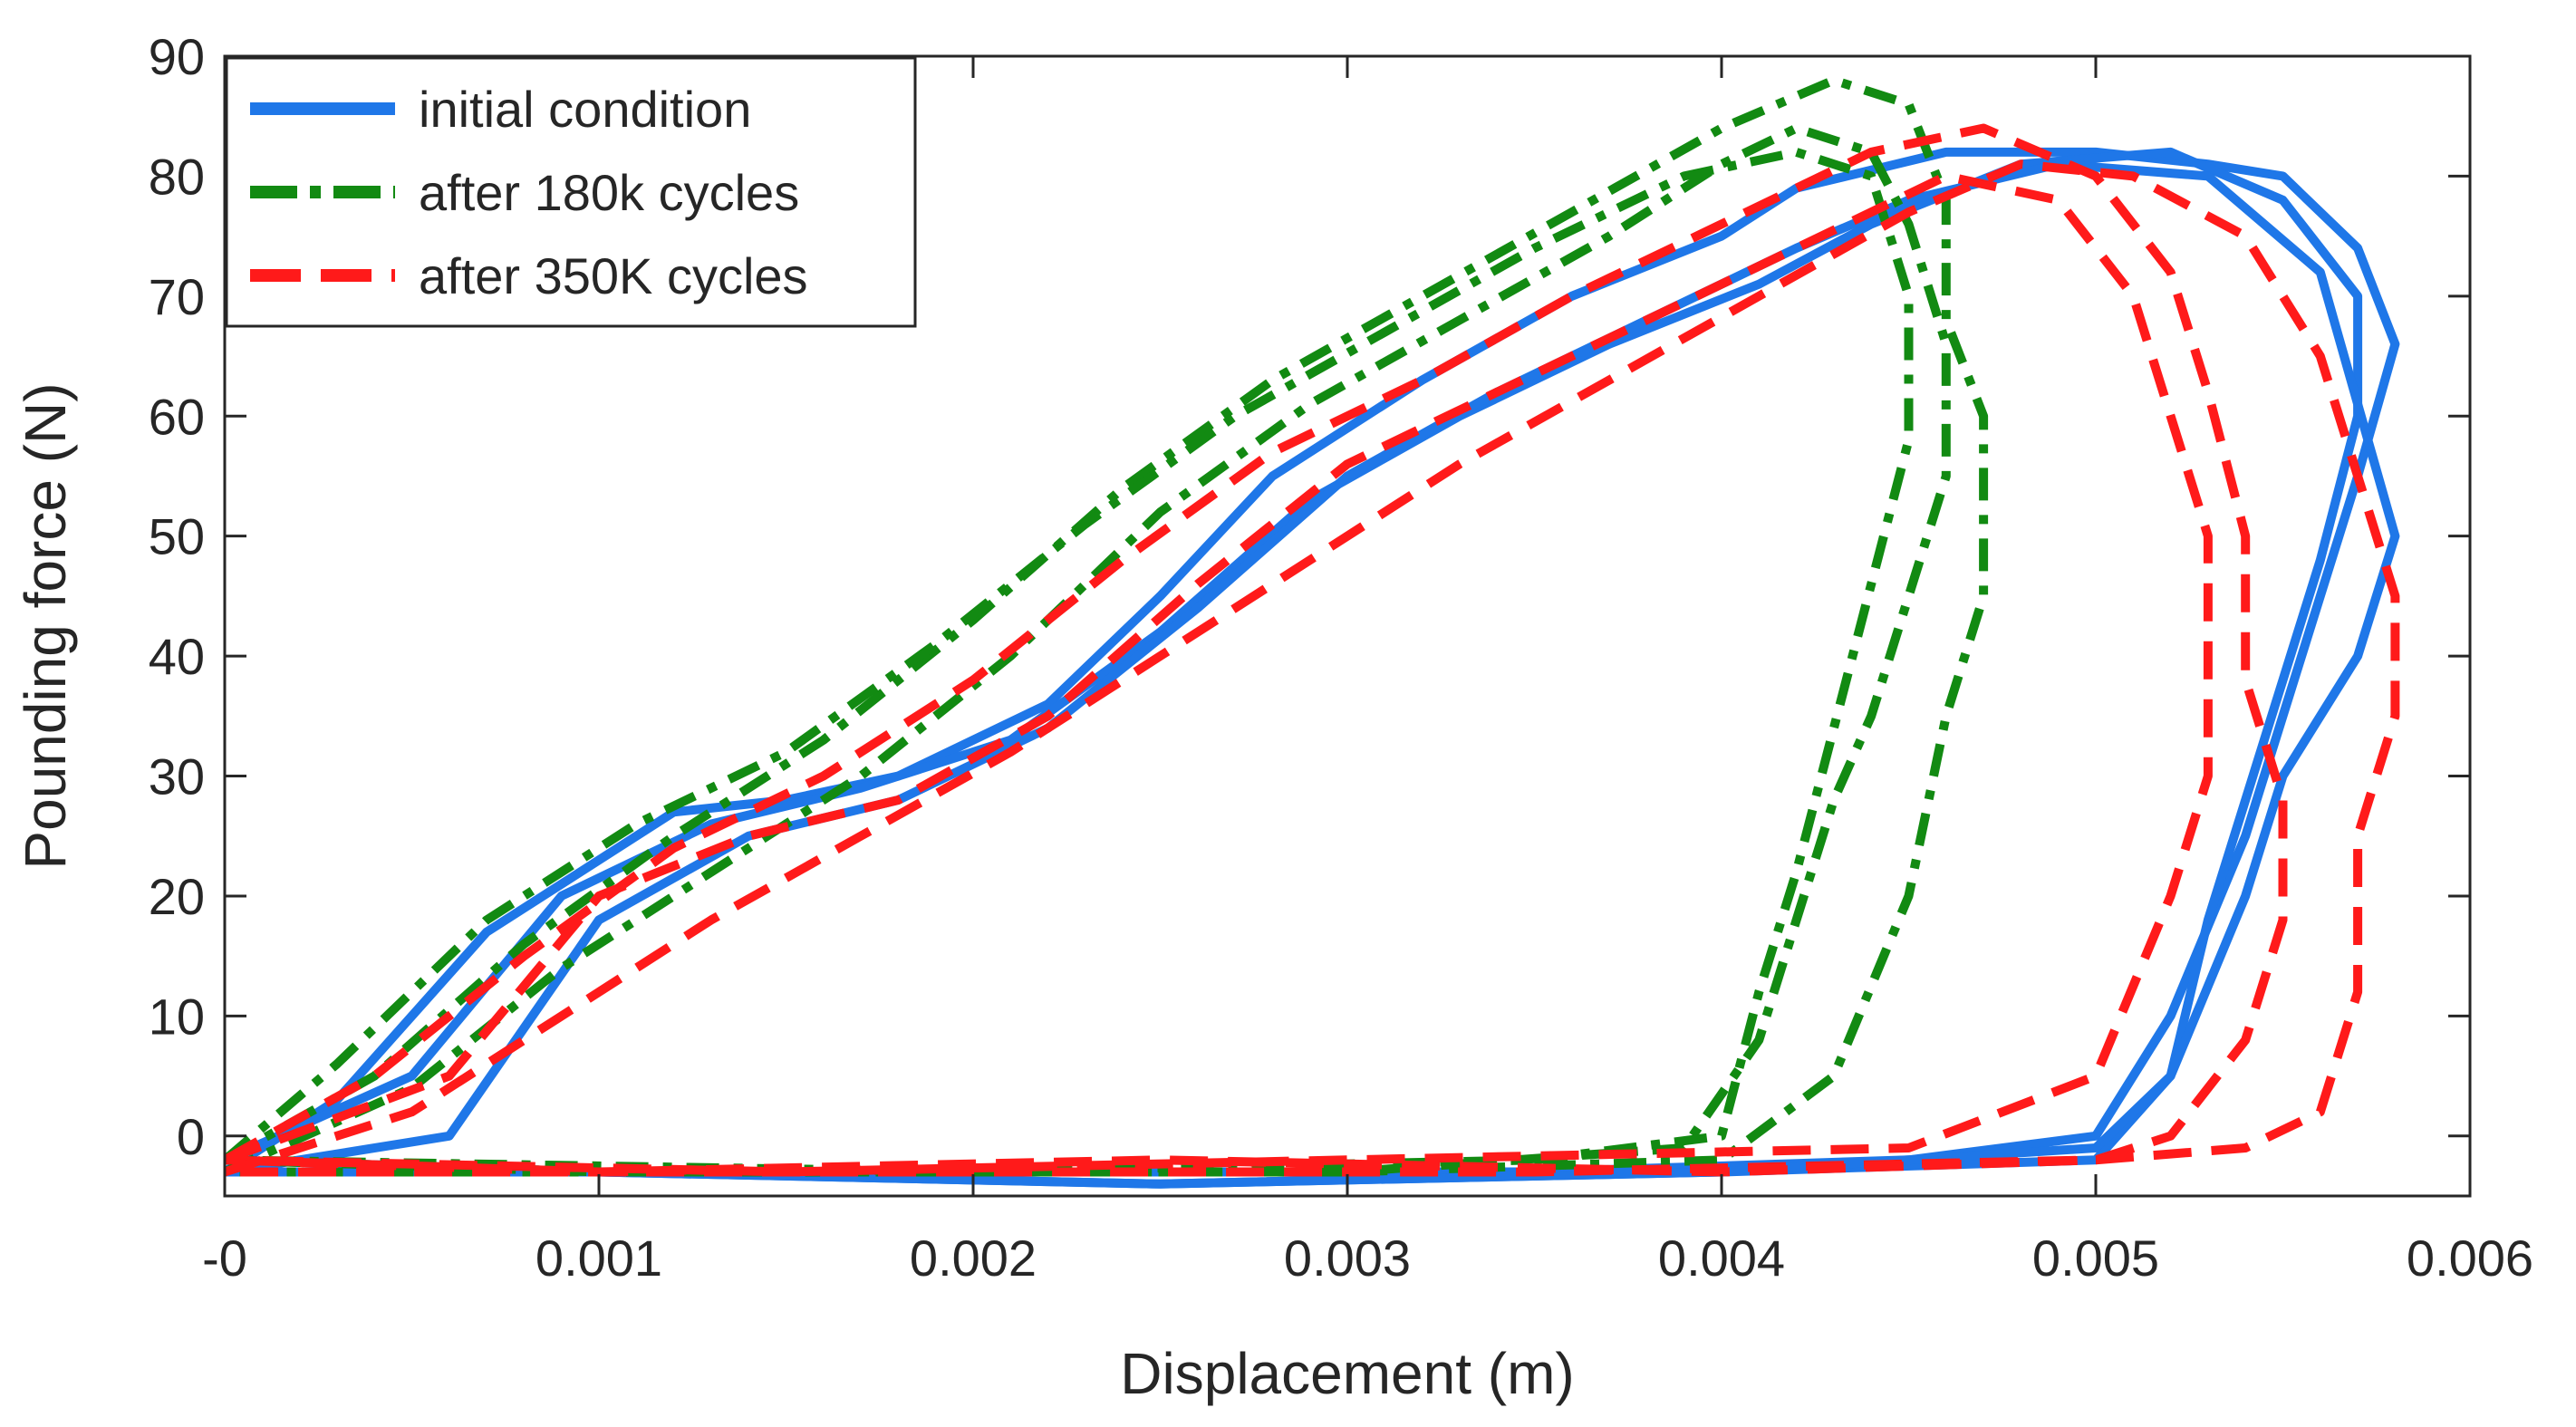 The height and width of the screenshot is (1427, 2576). Describe the element at coordinates (45, 625) in the screenshot. I see `y-axis-title: Pounding force (N)` at that location.